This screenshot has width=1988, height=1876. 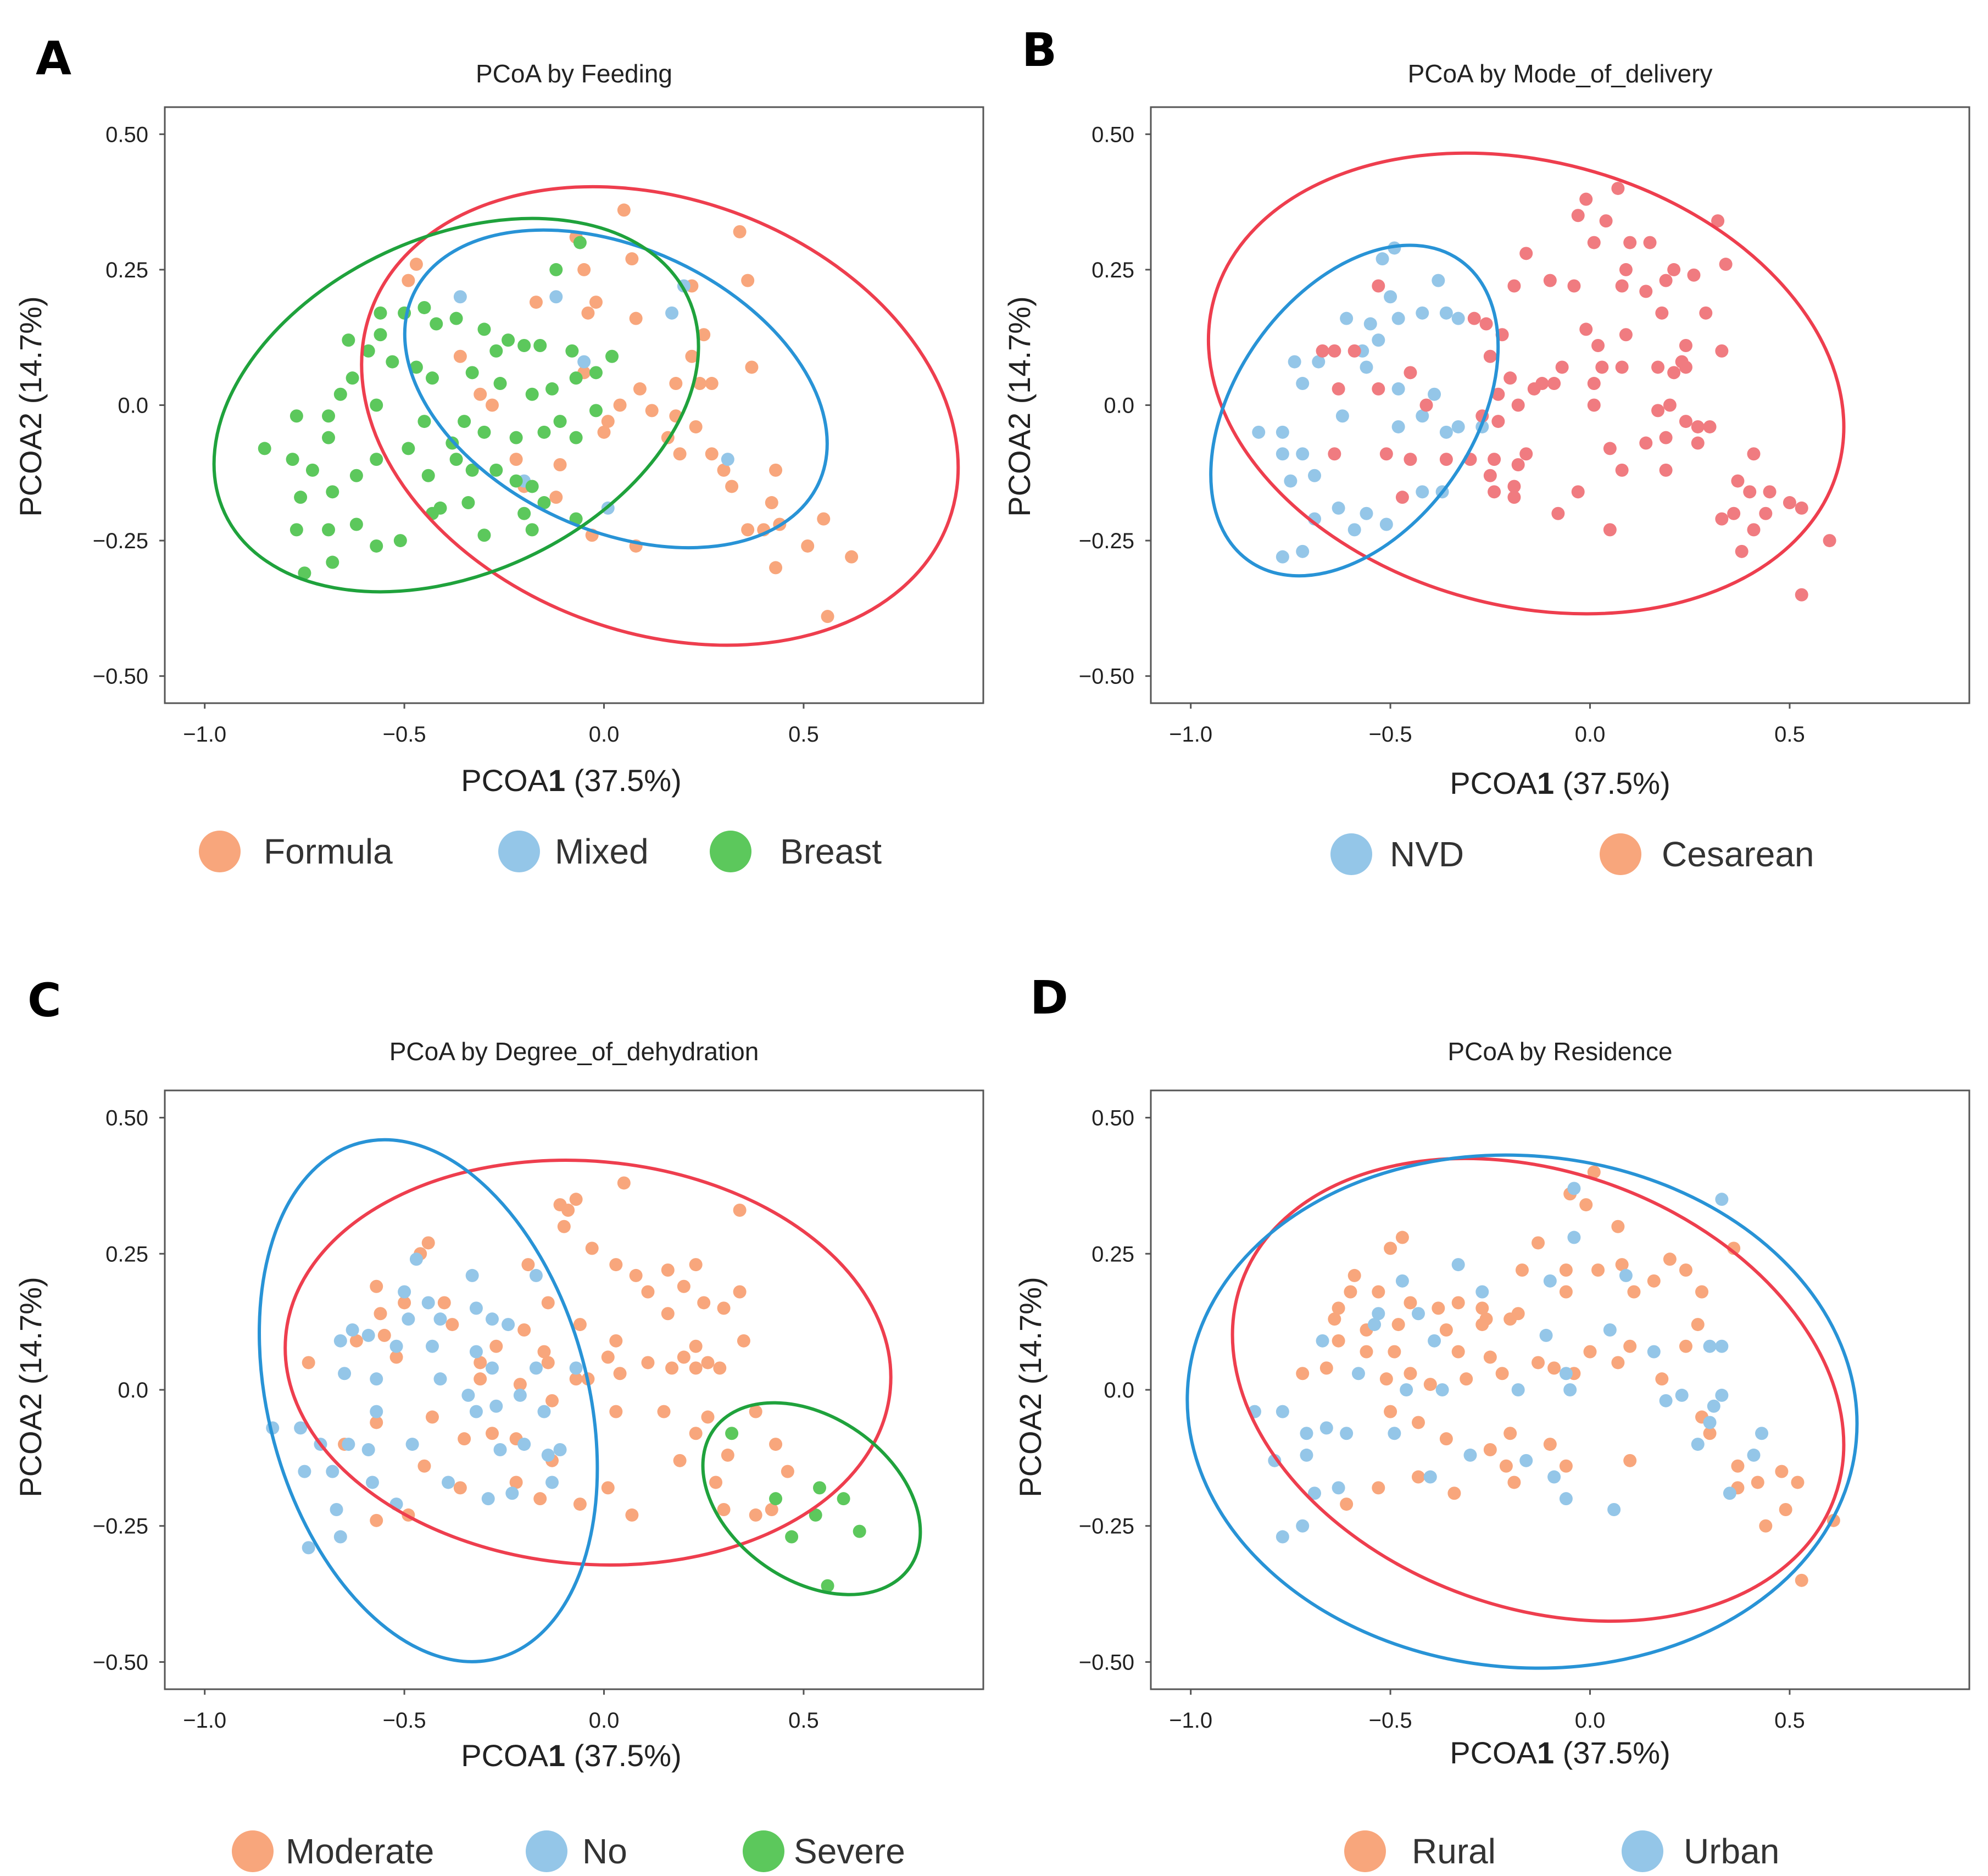 I want to click on legend-key-moderate, so click(x=253, y=1851).